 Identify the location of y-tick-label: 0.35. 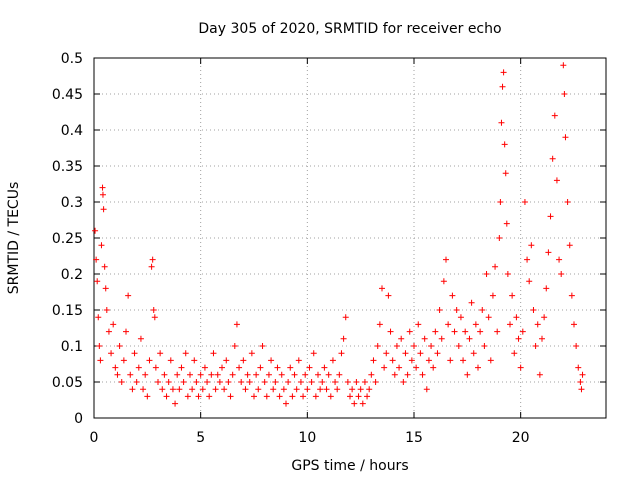
(67, 167).